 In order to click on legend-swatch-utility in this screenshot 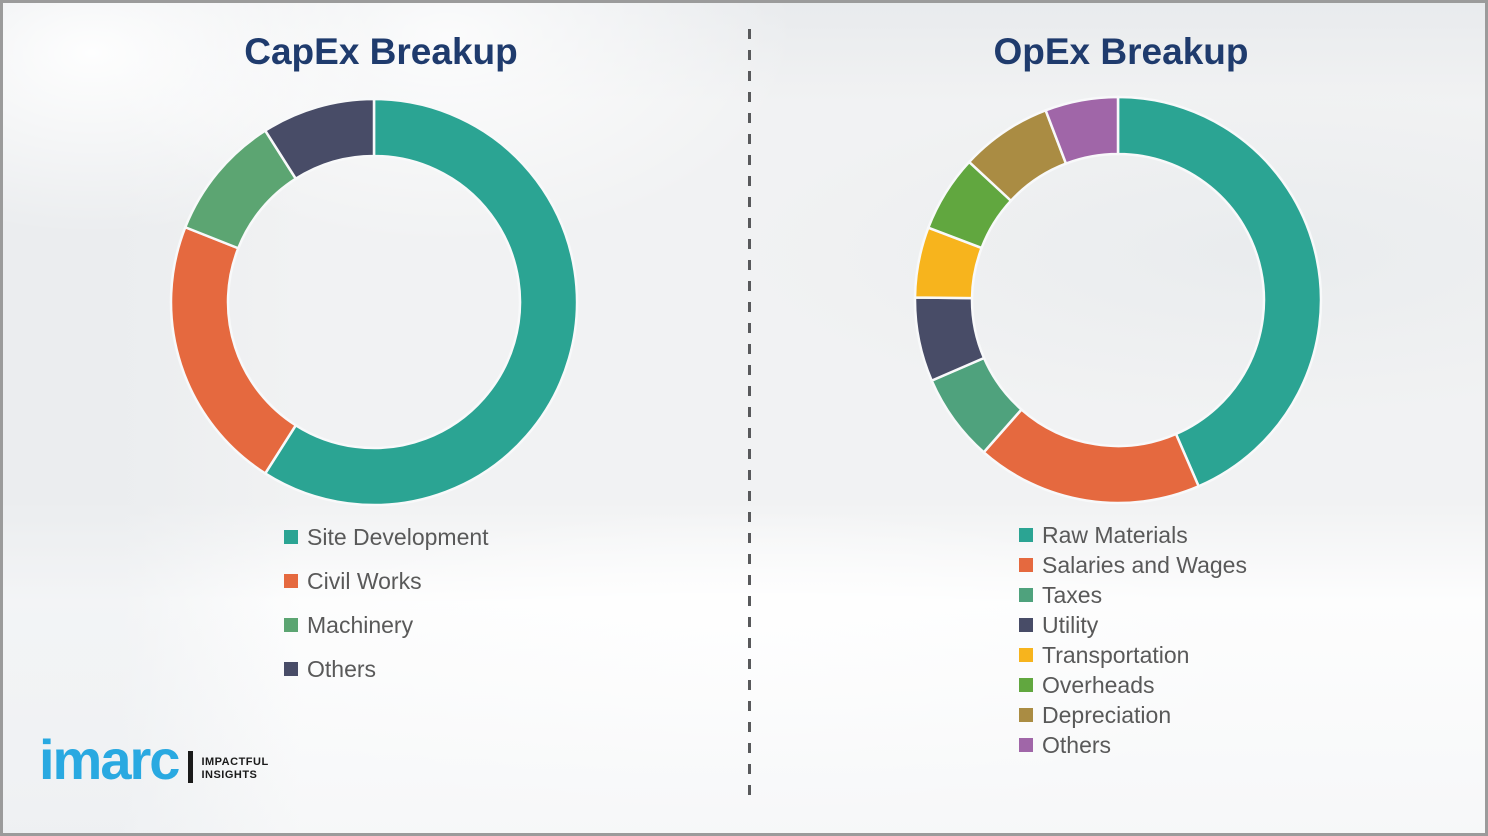, I will do `click(1026, 625)`.